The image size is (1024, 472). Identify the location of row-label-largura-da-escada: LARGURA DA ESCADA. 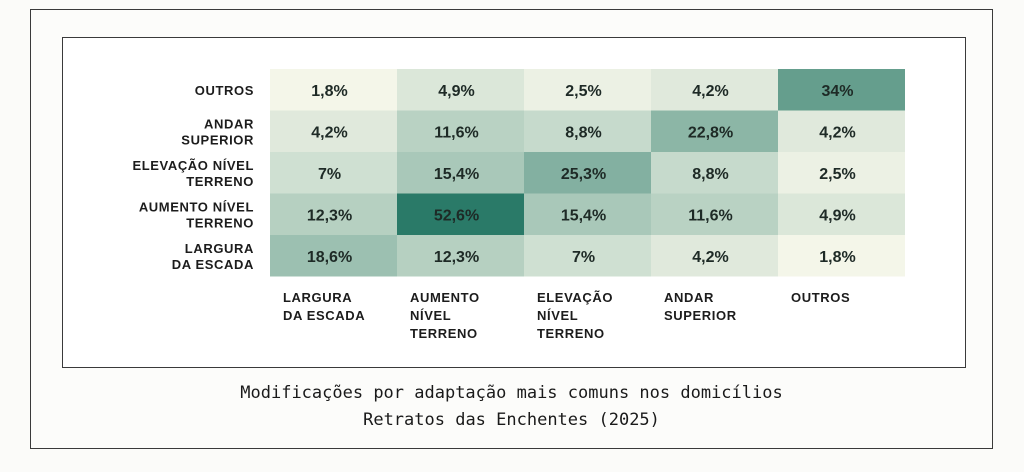
(213, 256).